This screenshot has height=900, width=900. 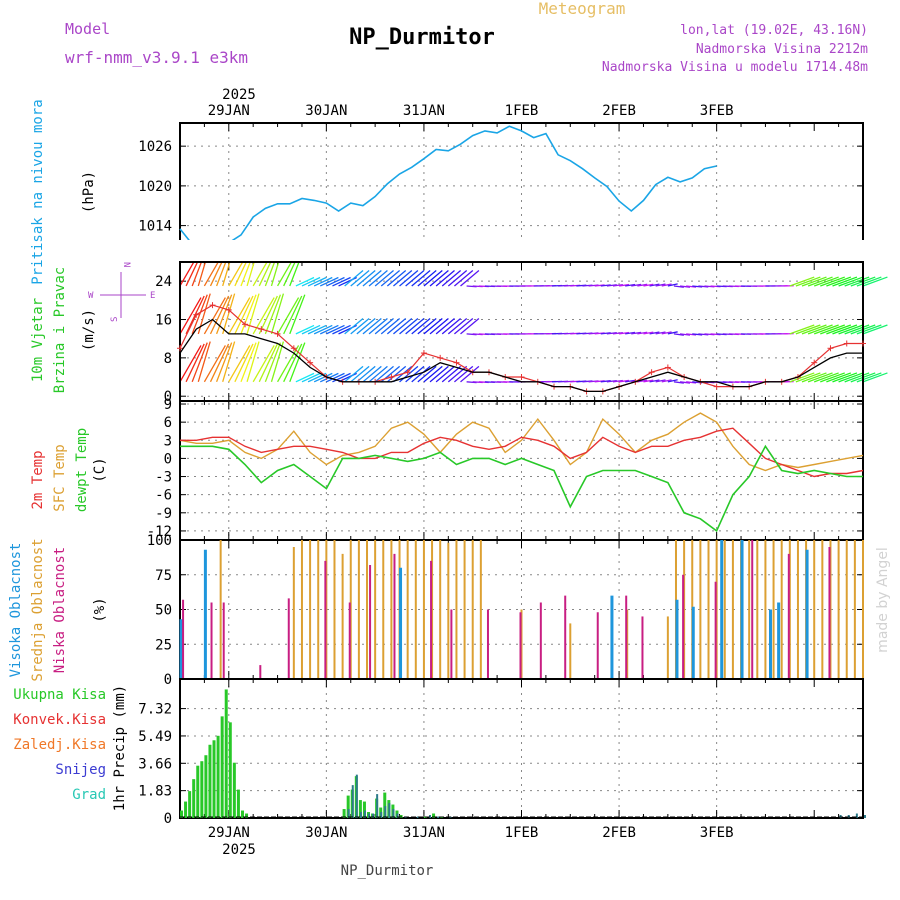 I want to click on y-tick-label: 6, so click(x=168, y=423).